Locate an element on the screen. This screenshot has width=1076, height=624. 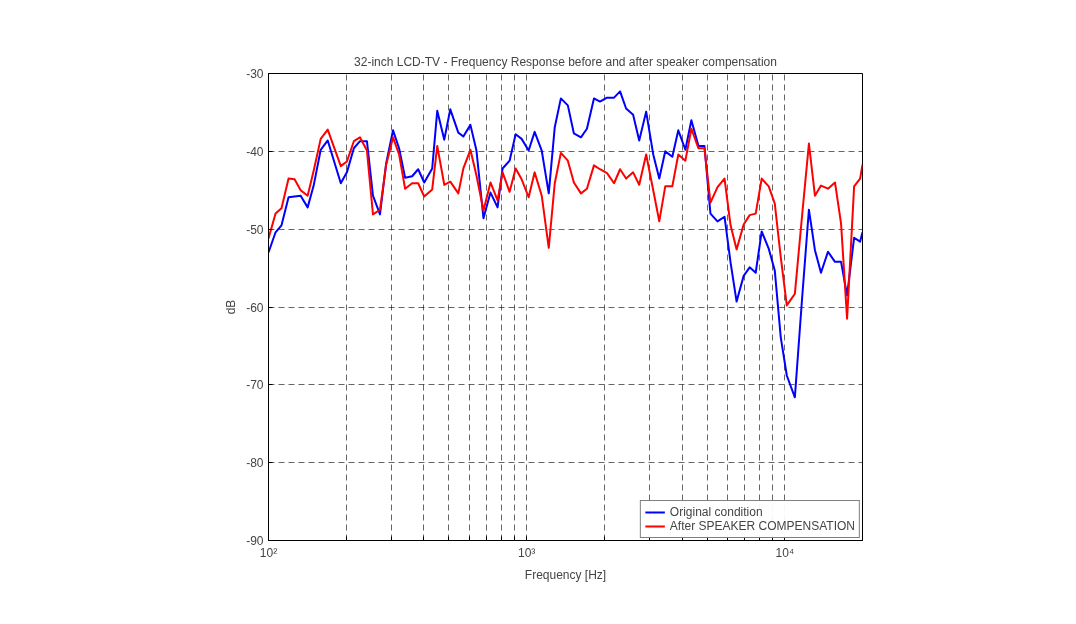
x-tick-label: 10² is located at coordinates (268, 552).